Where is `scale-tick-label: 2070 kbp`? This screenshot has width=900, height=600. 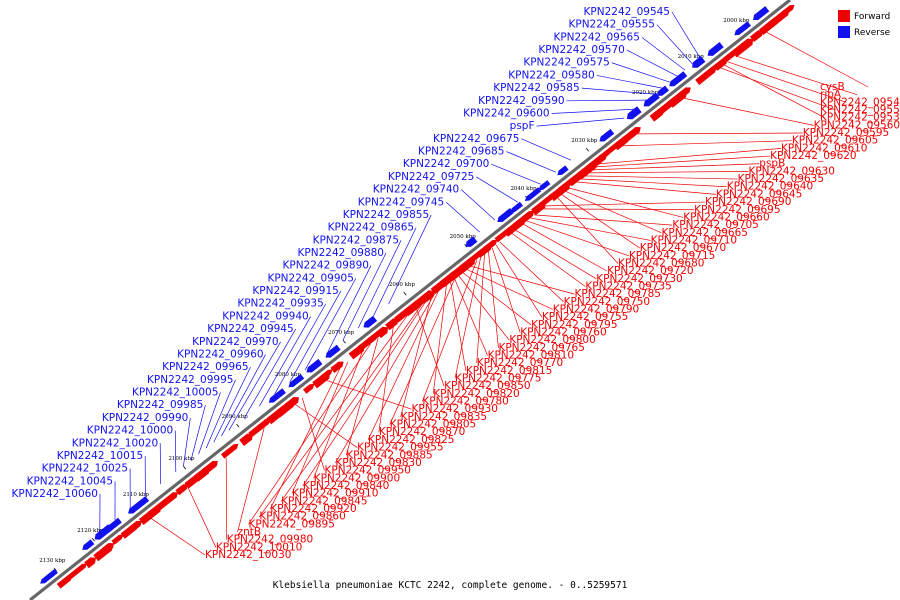
scale-tick-label: 2070 kbp is located at coordinates (341, 333).